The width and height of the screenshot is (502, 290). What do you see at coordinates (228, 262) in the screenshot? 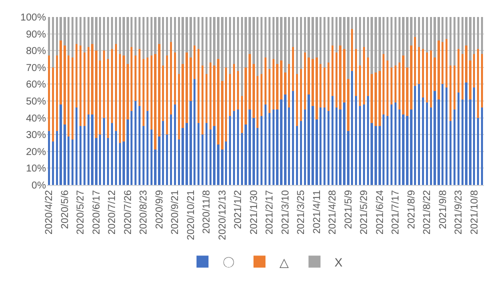
I see `legend-label: 〇` at bounding box center [228, 262].